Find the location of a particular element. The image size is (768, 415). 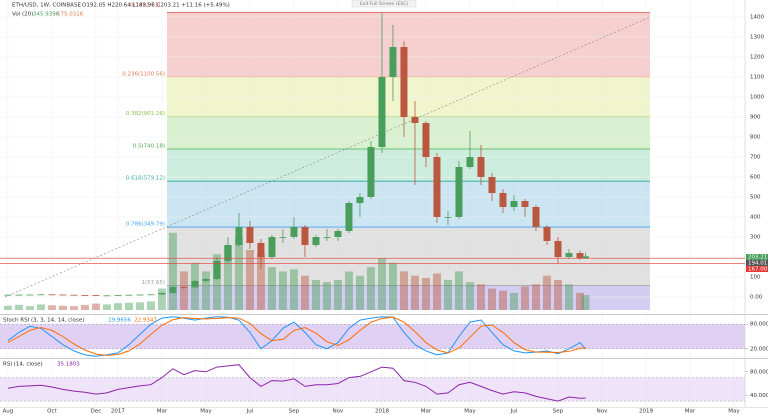

fib-label: 0.5(740.18) is located at coordinates (149, 146).